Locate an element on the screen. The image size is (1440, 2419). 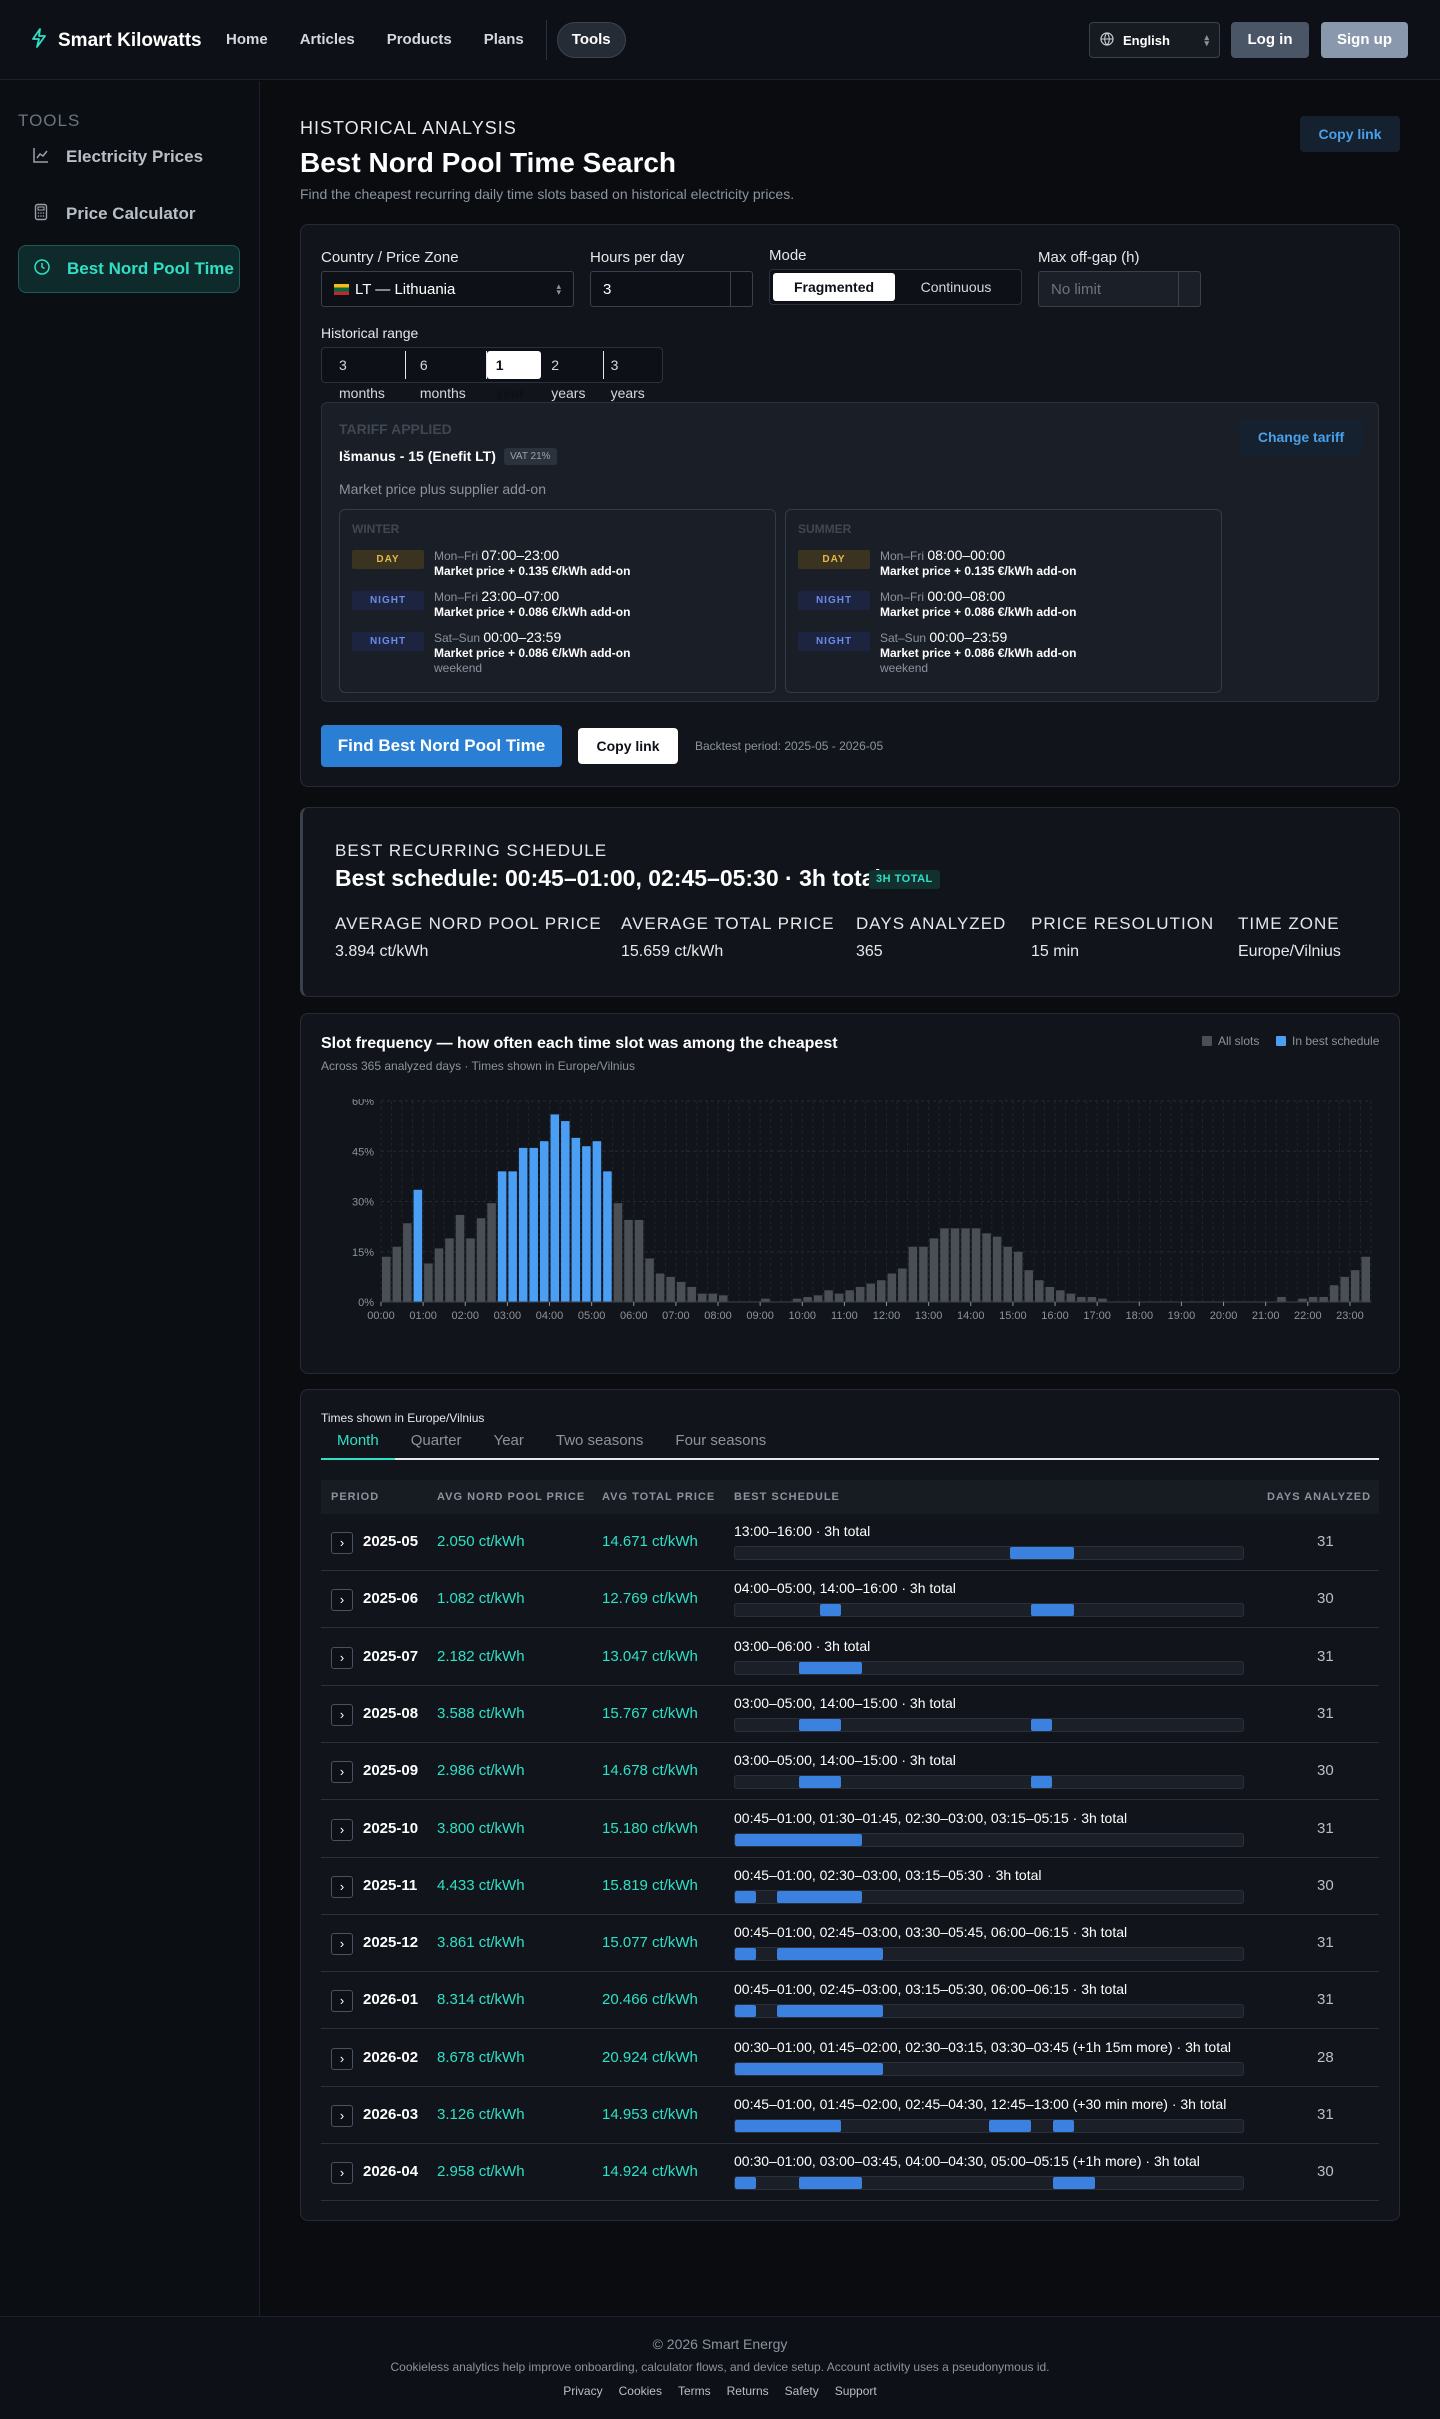
tab-month: Month is located at coordinates (358, 1446).